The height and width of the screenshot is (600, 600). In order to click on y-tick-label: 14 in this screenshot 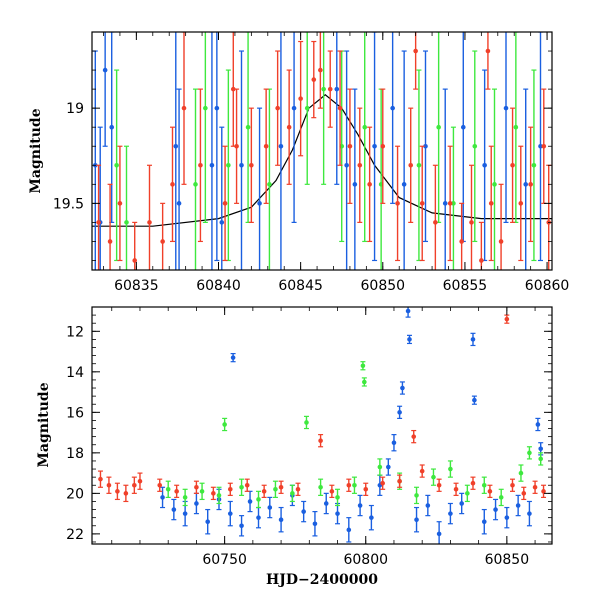, I will do `click(75, 373)`.